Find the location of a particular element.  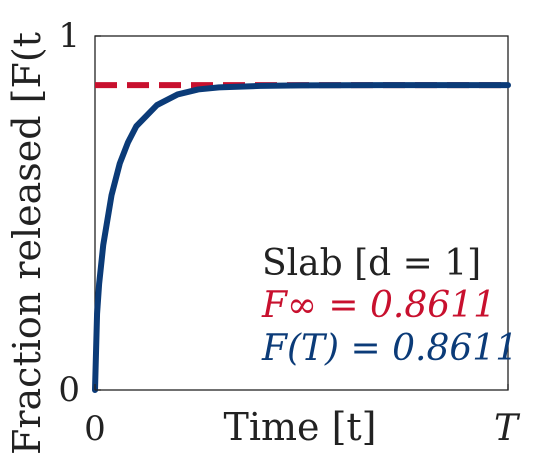

y-tick-label-top: 1 is located at coordinates (69, 36).